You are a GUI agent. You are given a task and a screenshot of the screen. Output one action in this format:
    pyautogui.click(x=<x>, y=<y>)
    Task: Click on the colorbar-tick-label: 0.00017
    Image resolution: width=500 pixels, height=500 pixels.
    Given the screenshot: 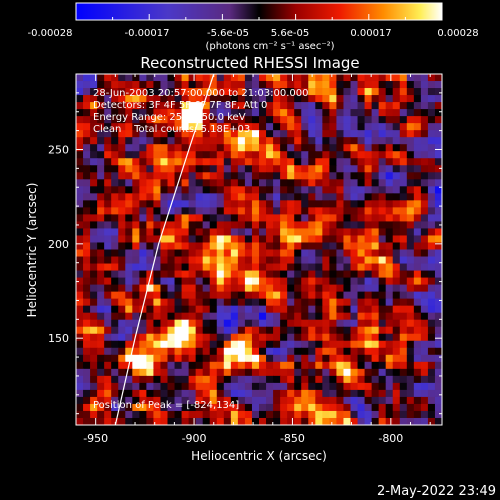 What is the action you would take?
    pyautogui.click(x=370, y=33)
    